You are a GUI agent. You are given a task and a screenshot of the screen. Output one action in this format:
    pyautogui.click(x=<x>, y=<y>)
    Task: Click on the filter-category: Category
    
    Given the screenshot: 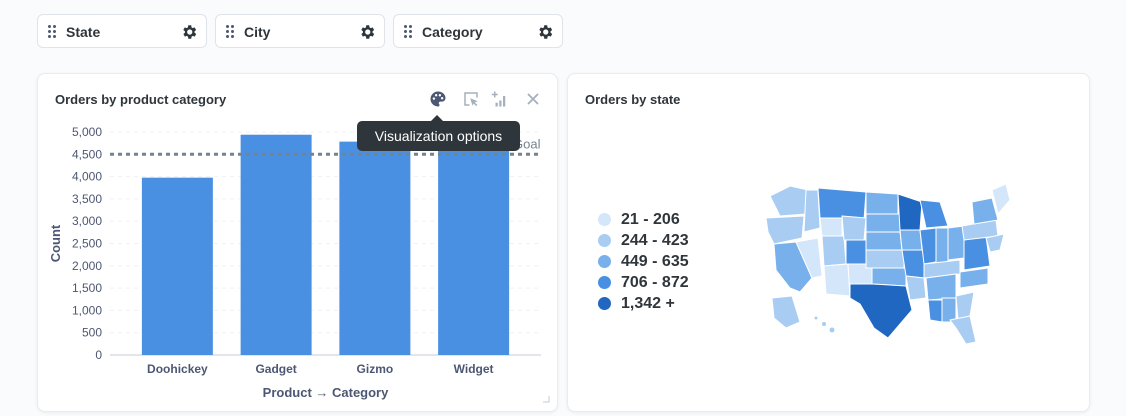 What is the action you would take?
    pyautogui.click(x=478, y=31)
    